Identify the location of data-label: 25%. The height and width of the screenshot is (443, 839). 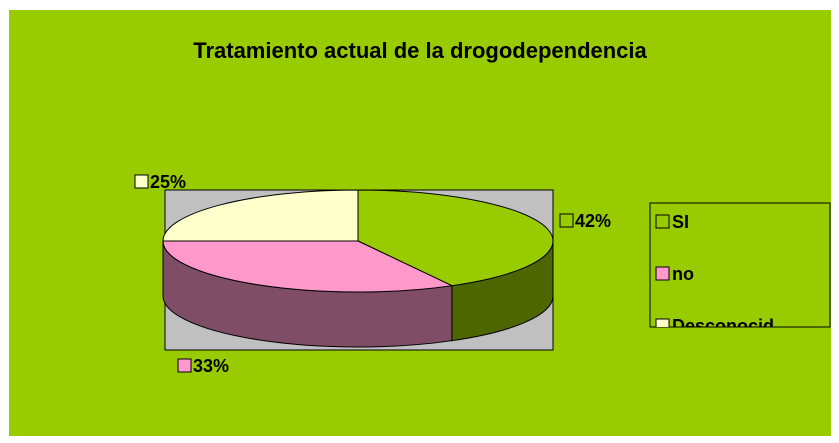
(168, 182).